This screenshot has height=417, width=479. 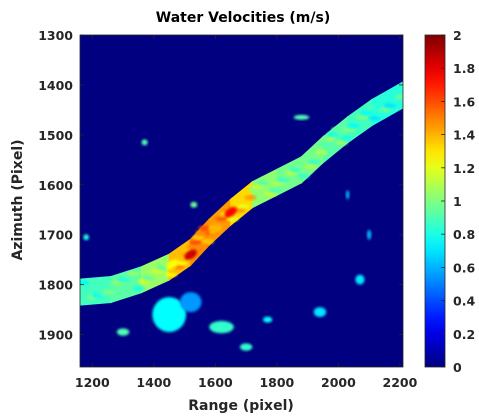 I want to click on y-tick-label: 1400, so click(x=55, y=85).